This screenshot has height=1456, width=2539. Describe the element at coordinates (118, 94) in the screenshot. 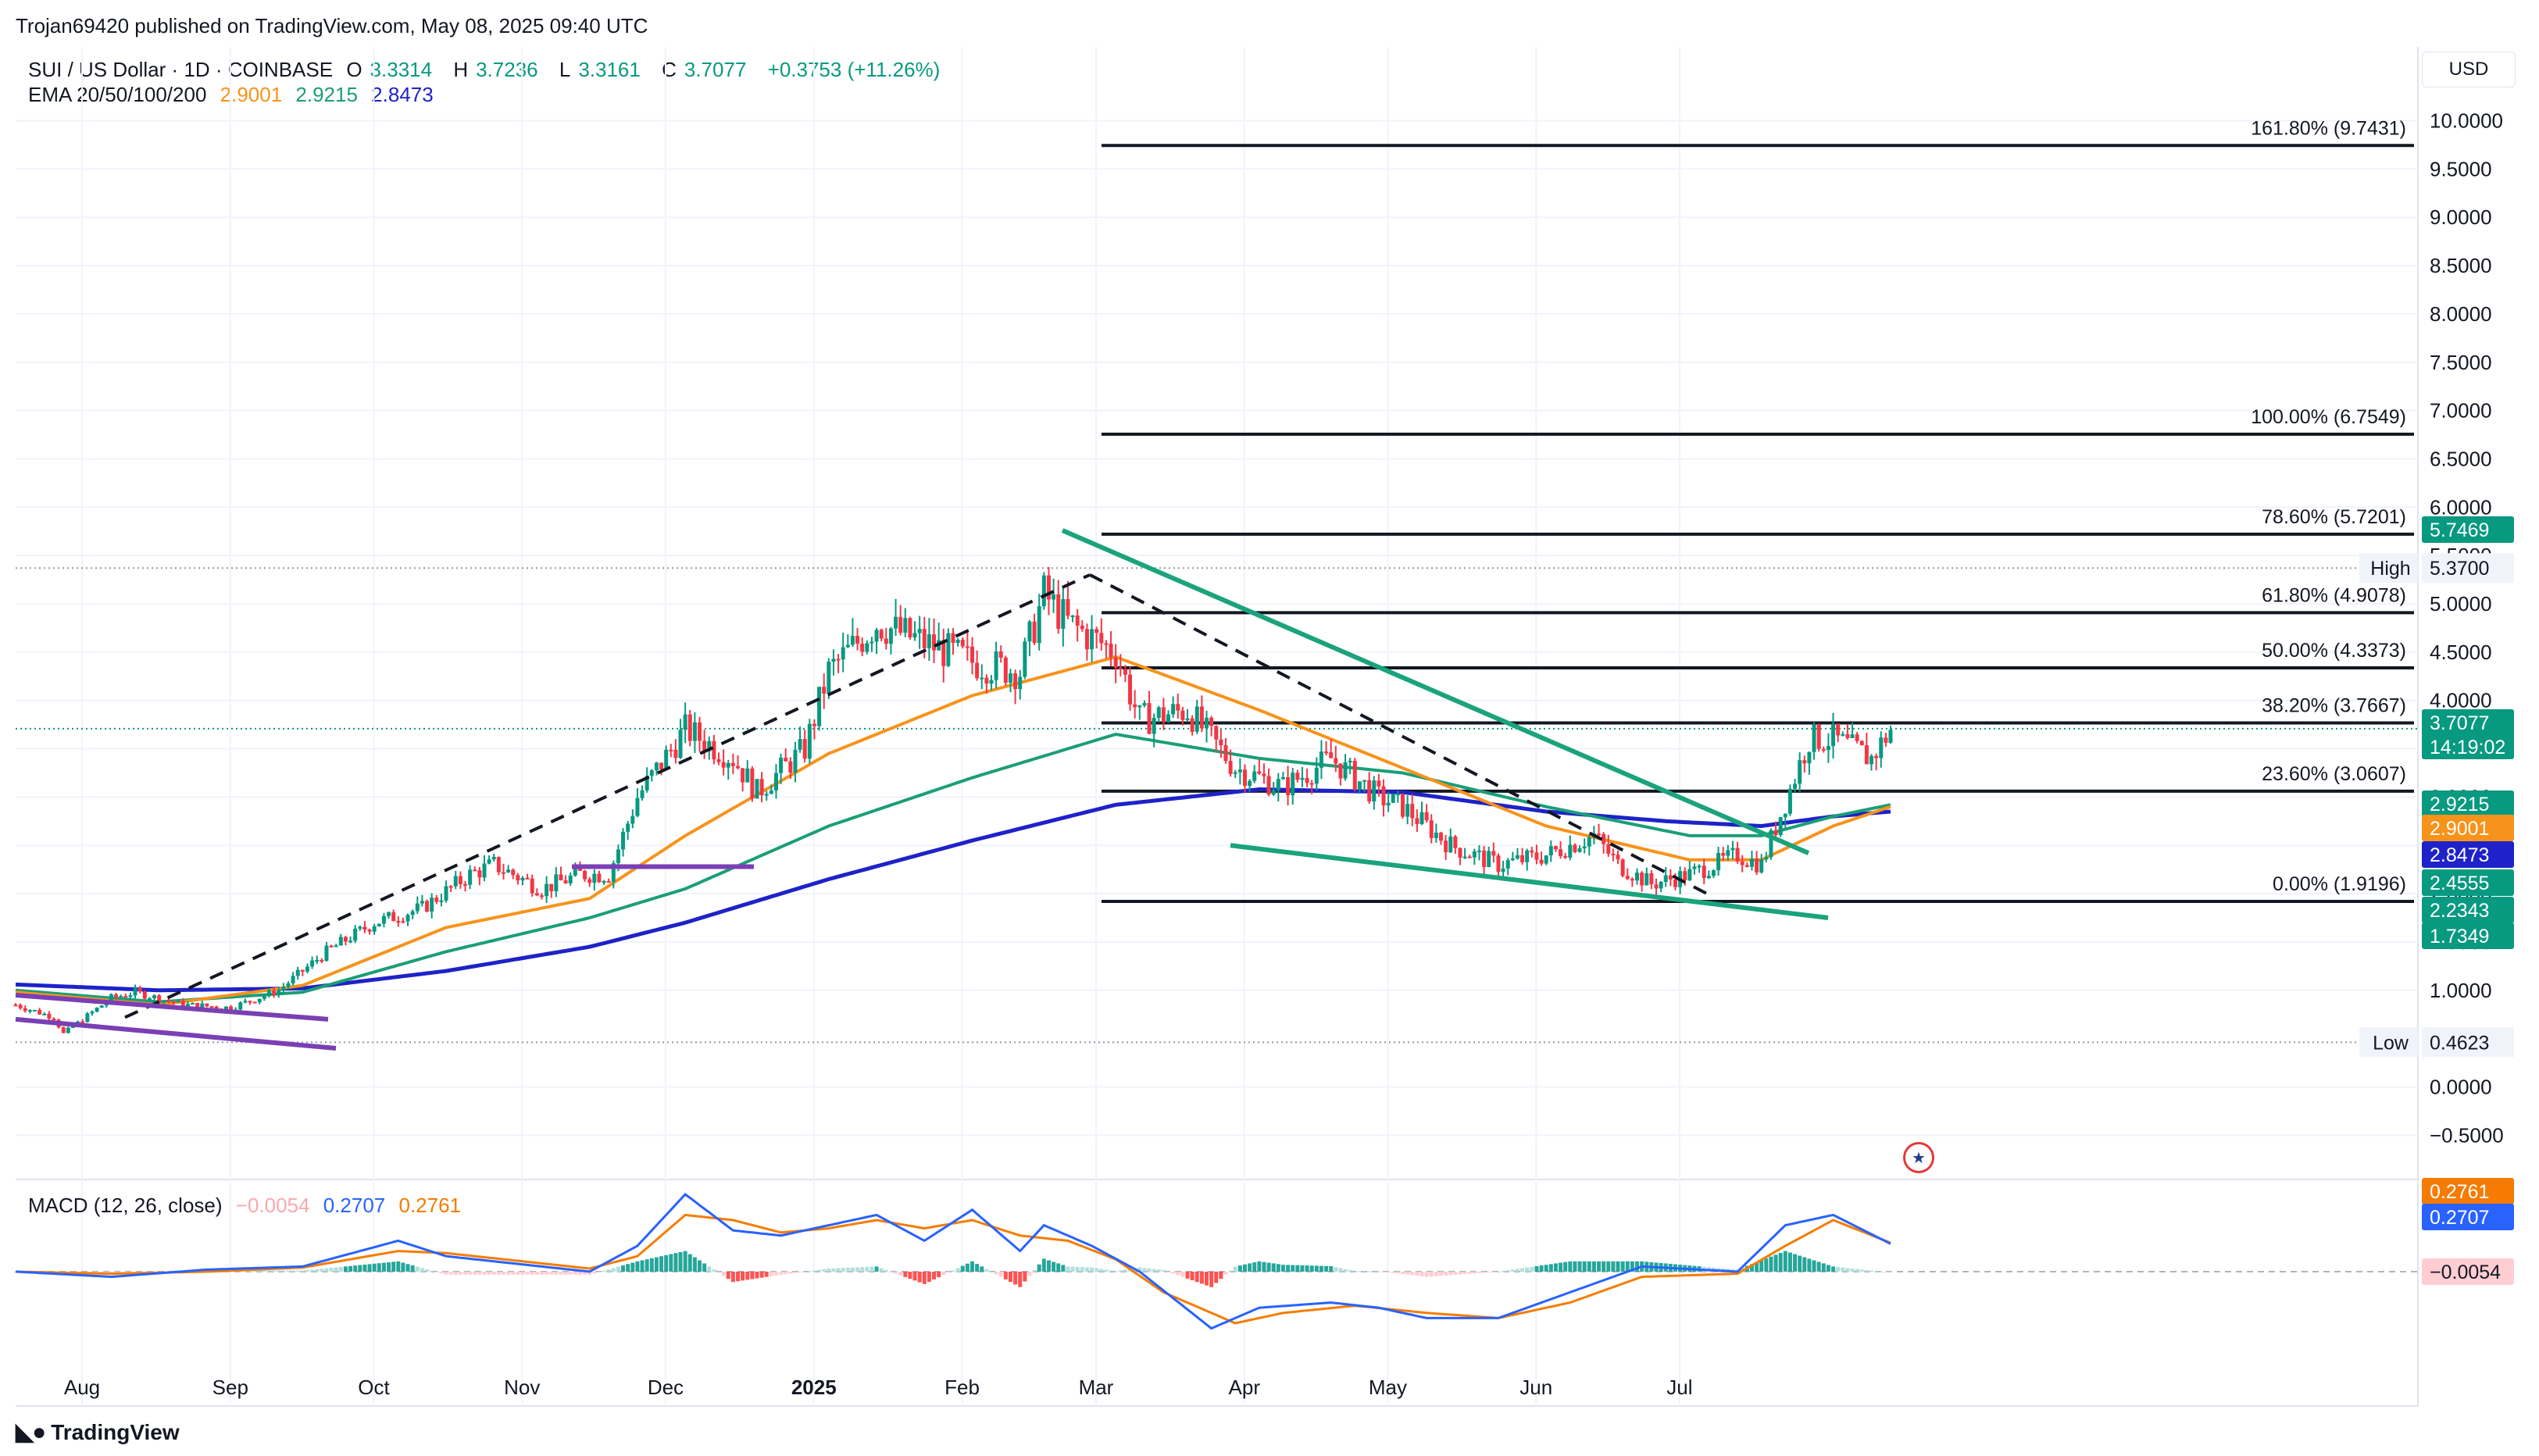

I see `ema-label: EMA 20/50/100/200` at that location.